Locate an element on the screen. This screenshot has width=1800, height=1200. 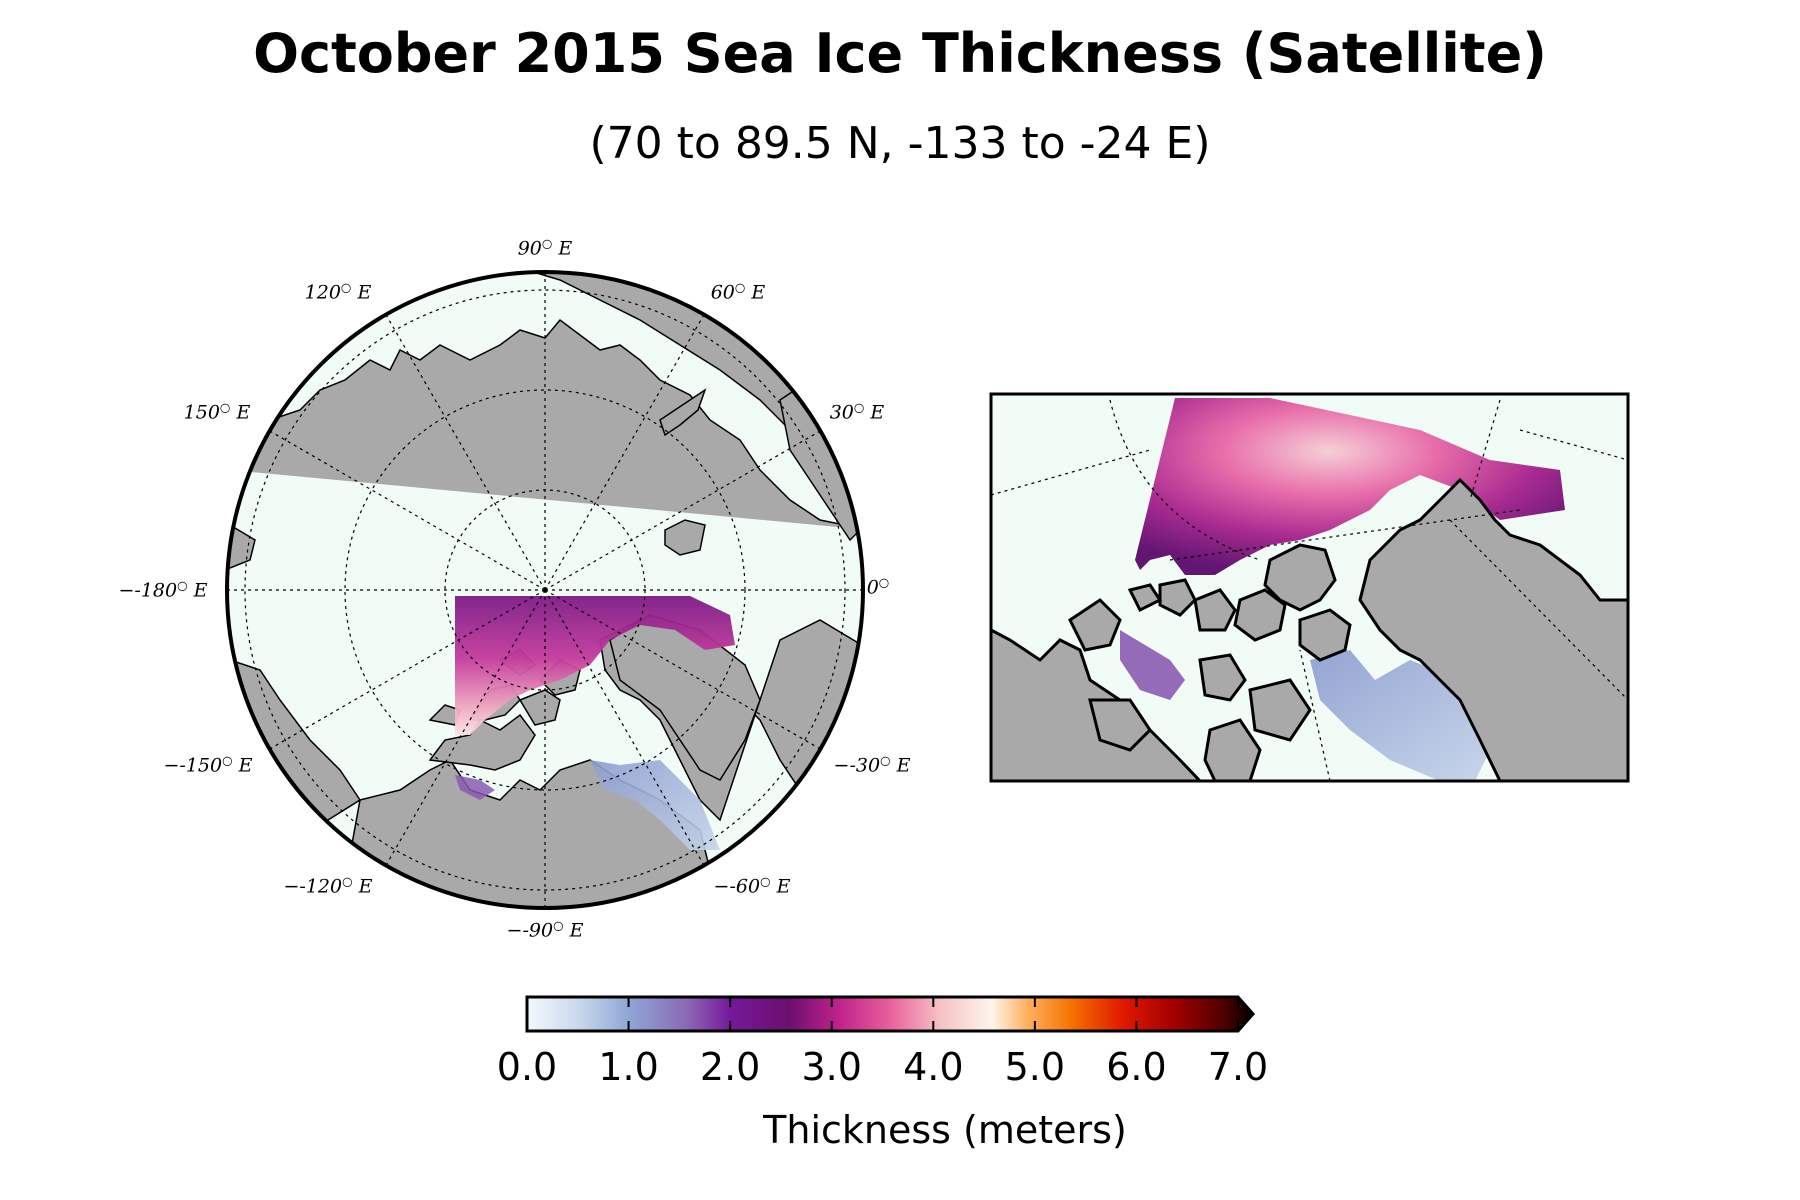
colorbar-tick-label: 1.0 is located at coordinates (628, 1067).